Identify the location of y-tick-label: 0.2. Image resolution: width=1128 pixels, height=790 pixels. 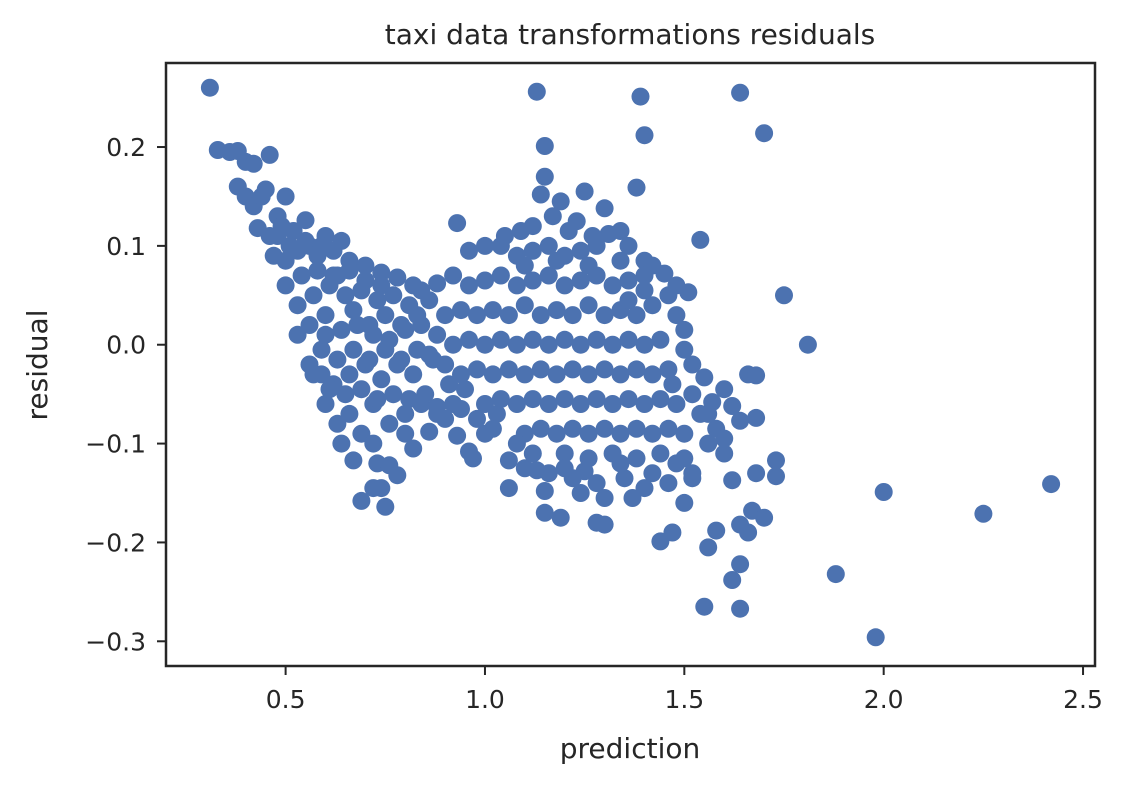
(126, 147).